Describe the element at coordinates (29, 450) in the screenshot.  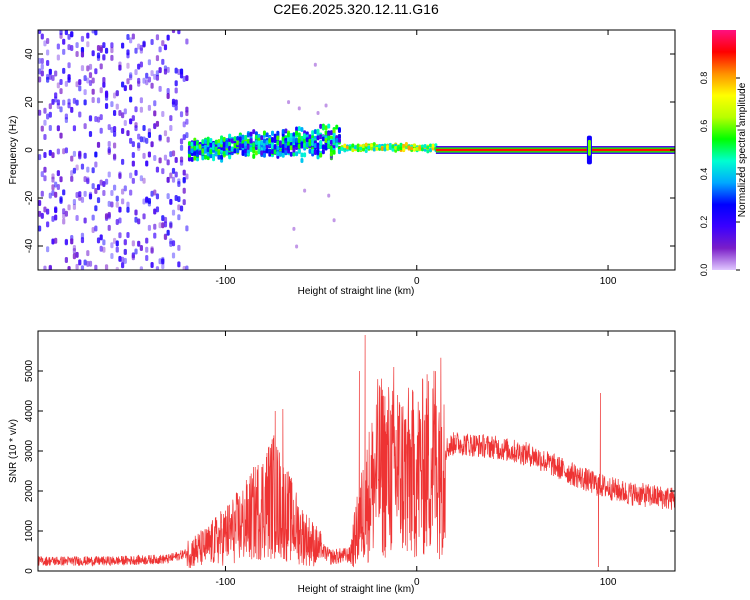
I see `y-tick-label: 3000` at that location.